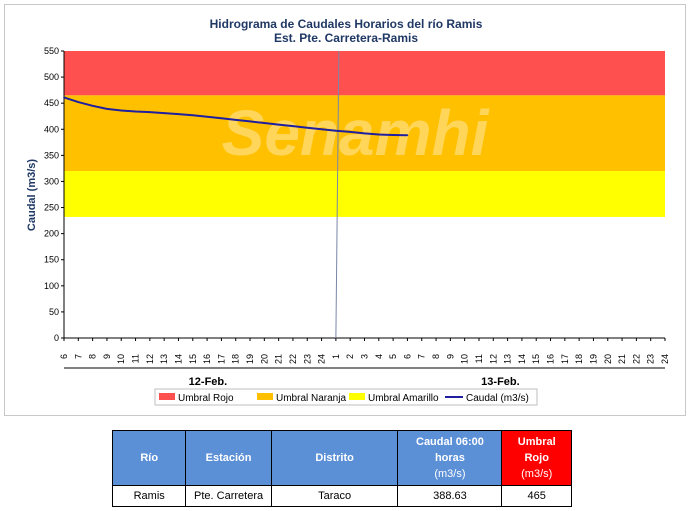  I want to click on table-row: Ramis Pte. Carretera Taraco 388.63 465, so click(341, 496).